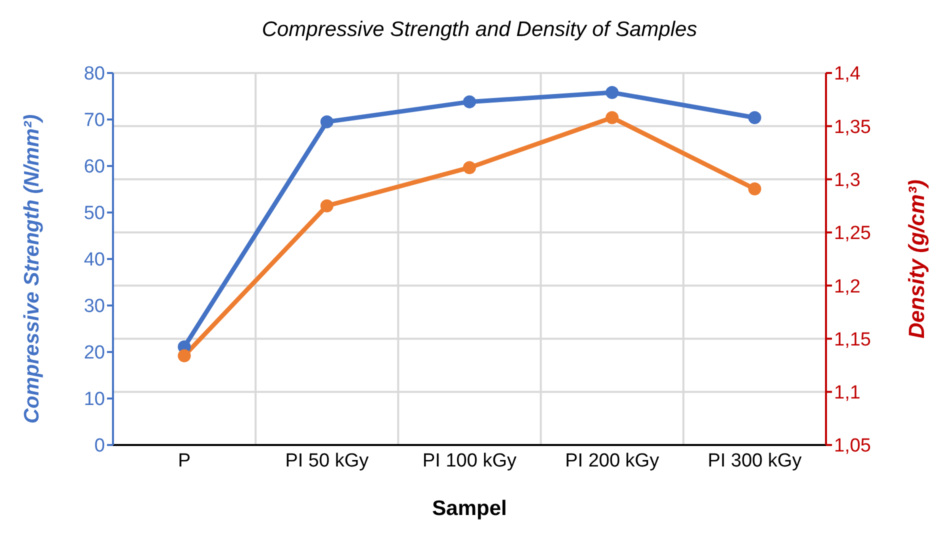 Image resolution: width=943 pixels, height=535 pixels. Describe the element at coordinates (847, 181) in the screenshot. I see `y2-tick-label: 1,3` at that location.